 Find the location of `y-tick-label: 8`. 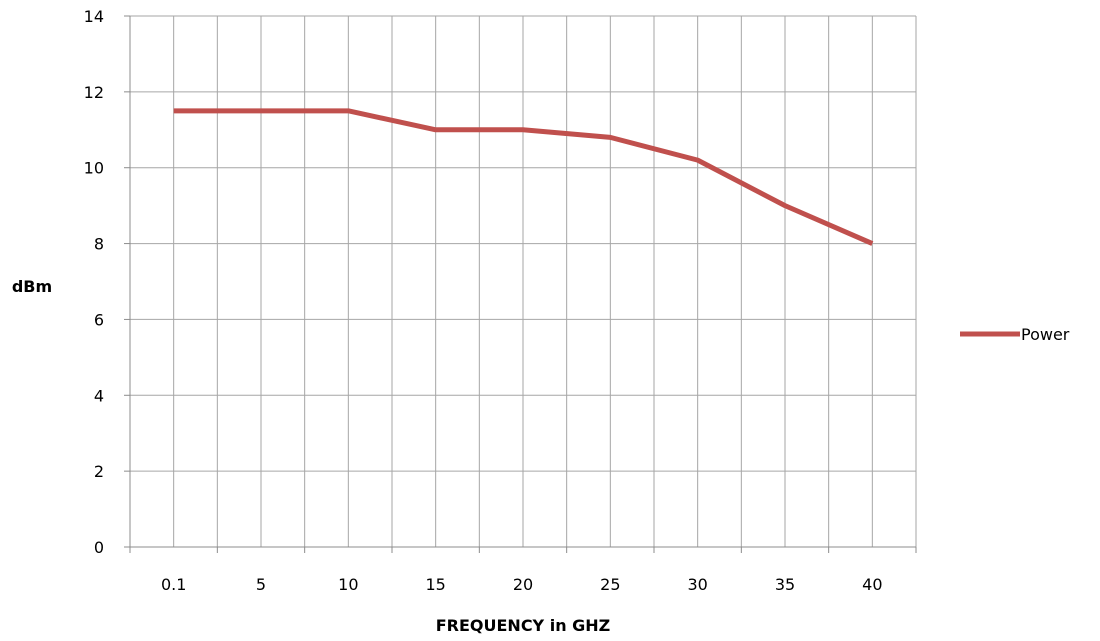

y-tick-label: 8 is located at coordinates (99, 244).